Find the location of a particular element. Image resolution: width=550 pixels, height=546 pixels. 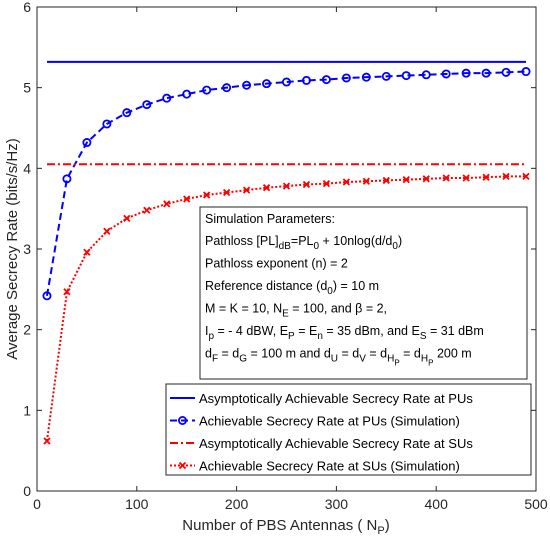

annotation-line: Pathloss exponent (n) = 2 is located at coordinates (276, 264).